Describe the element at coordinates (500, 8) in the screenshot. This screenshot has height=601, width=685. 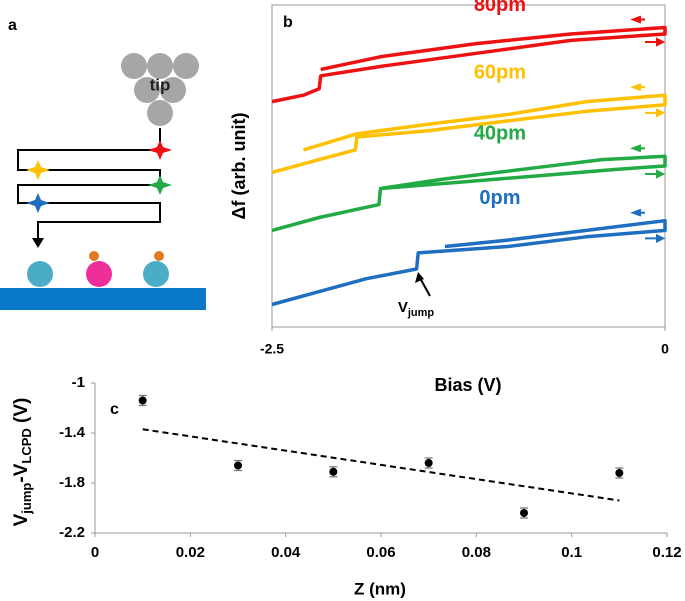
I see `series-label: 80pm` at that location.